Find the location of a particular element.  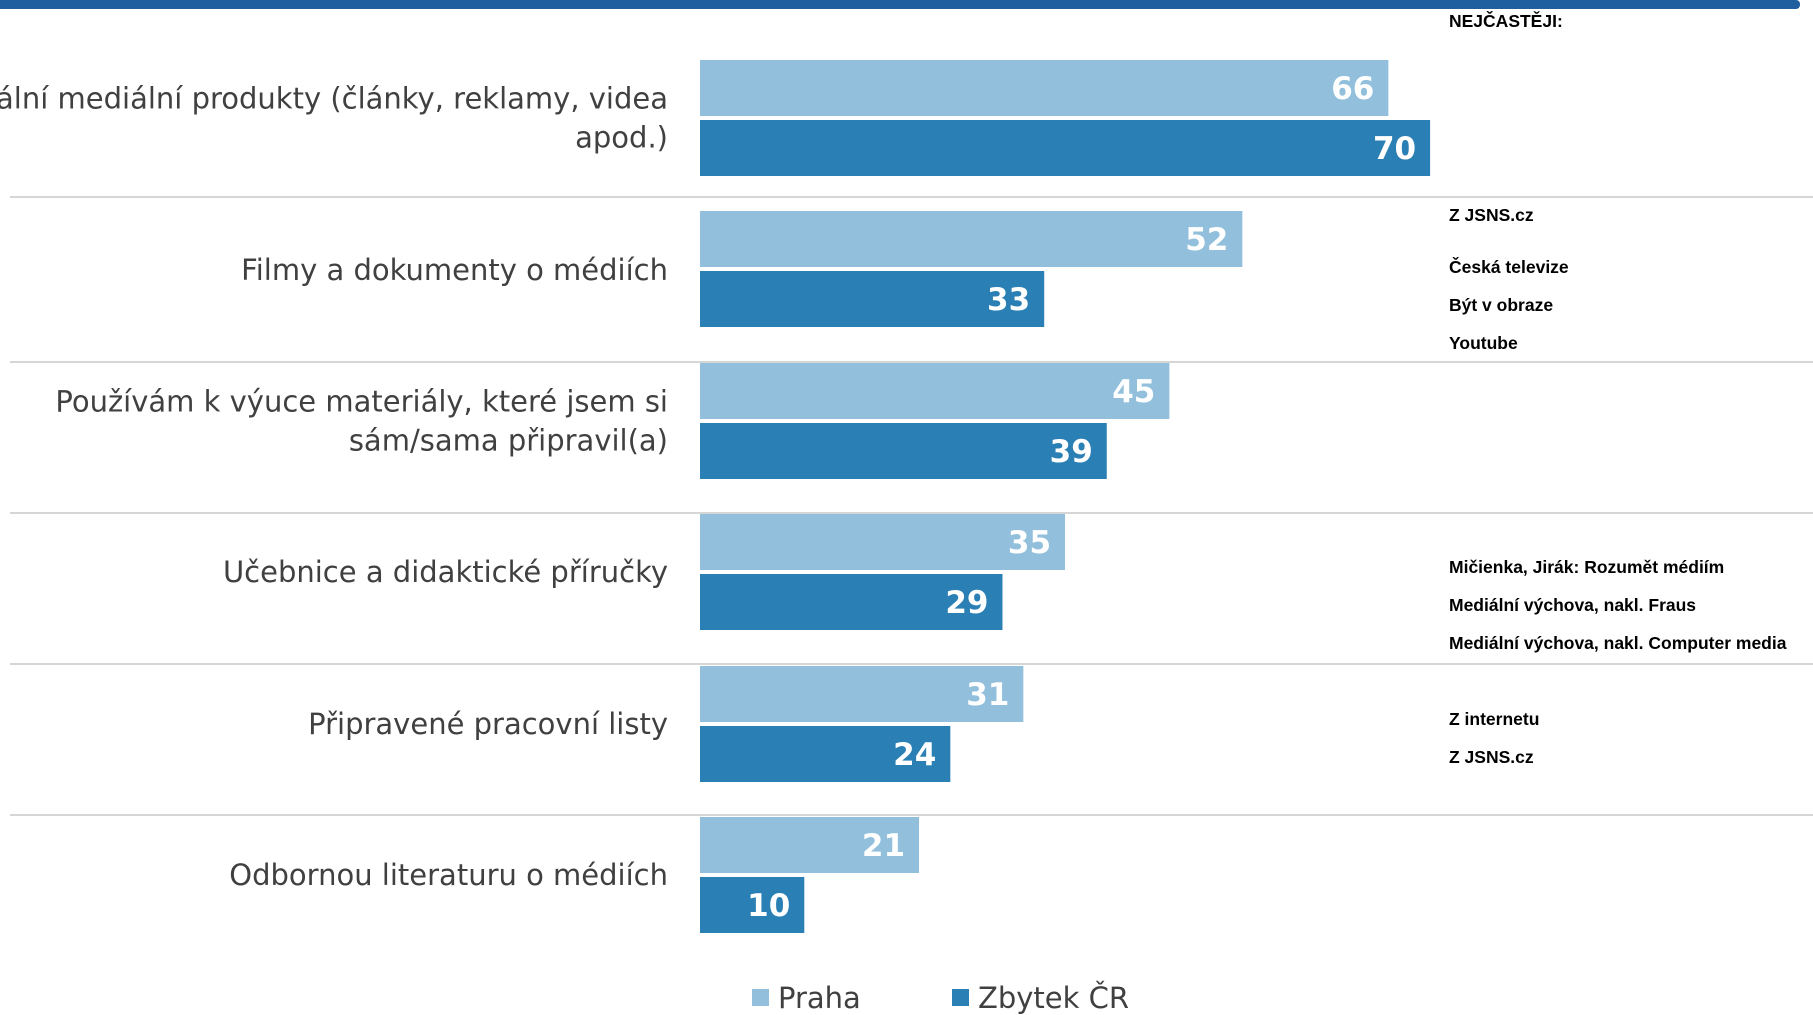

side-note-line: Mediální výchova, nakl. Computer media is located at coordinates (1618, 643).